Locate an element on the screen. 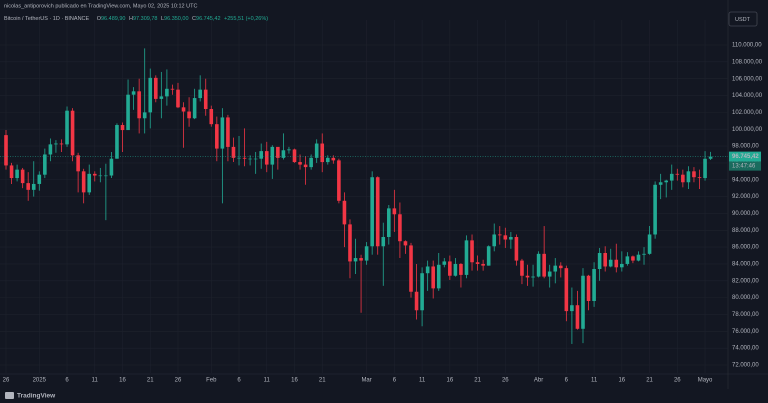 Image resolution: width=768 pixels, height=403 pixels. currency-button is located at coordinates (743, 19).